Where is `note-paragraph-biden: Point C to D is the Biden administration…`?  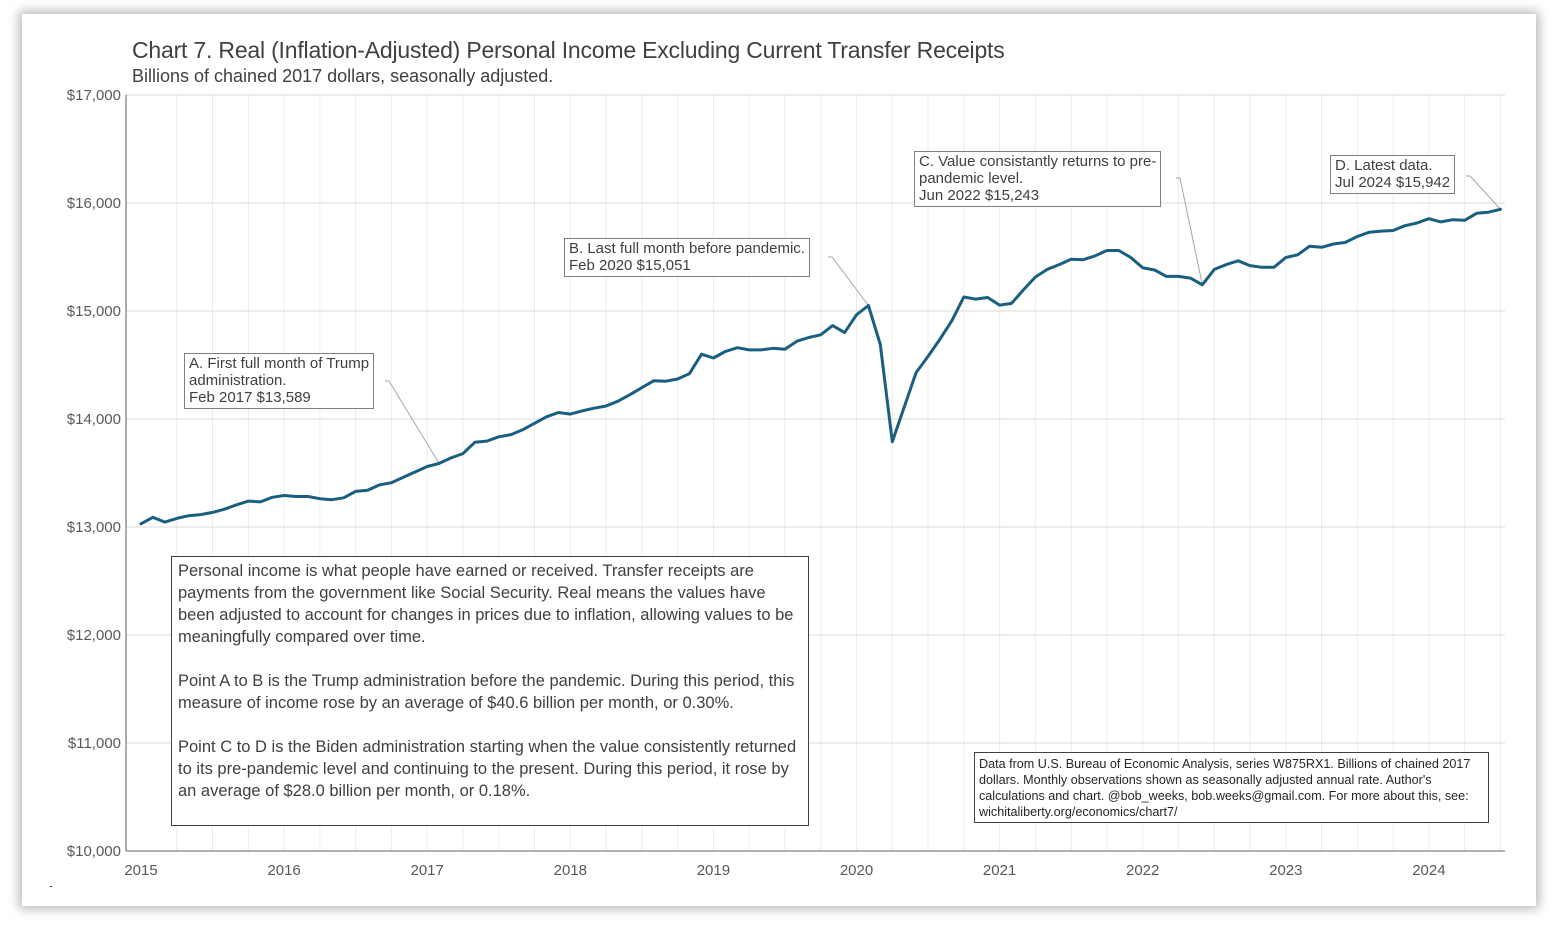 note-paragraph-biden: Point C to D is the Biden administration… is located at coordinates (487, 769).